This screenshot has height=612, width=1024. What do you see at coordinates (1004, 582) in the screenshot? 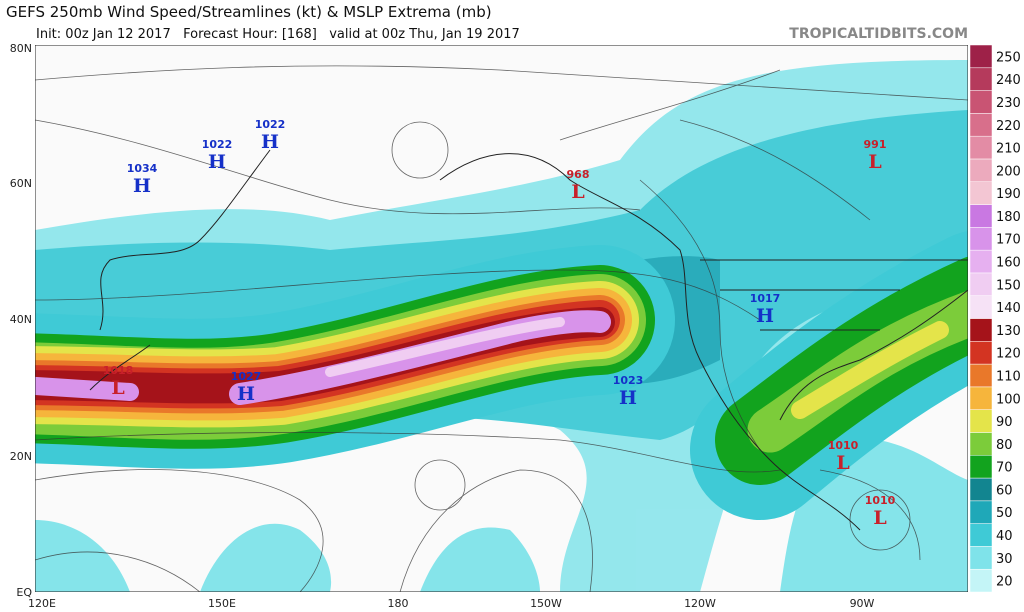
I see `colorbar-label: 20` at bounding box center [1004, 582].